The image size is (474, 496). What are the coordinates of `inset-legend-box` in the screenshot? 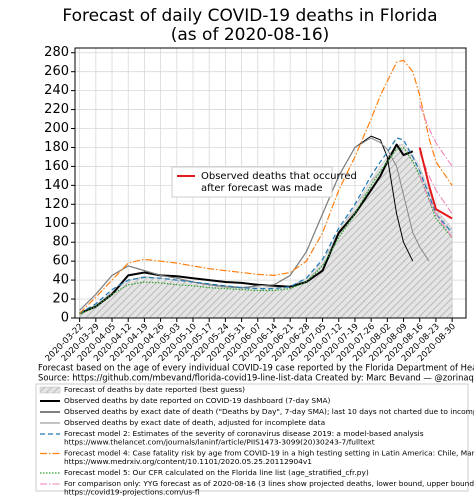 It's located at (252, 182).